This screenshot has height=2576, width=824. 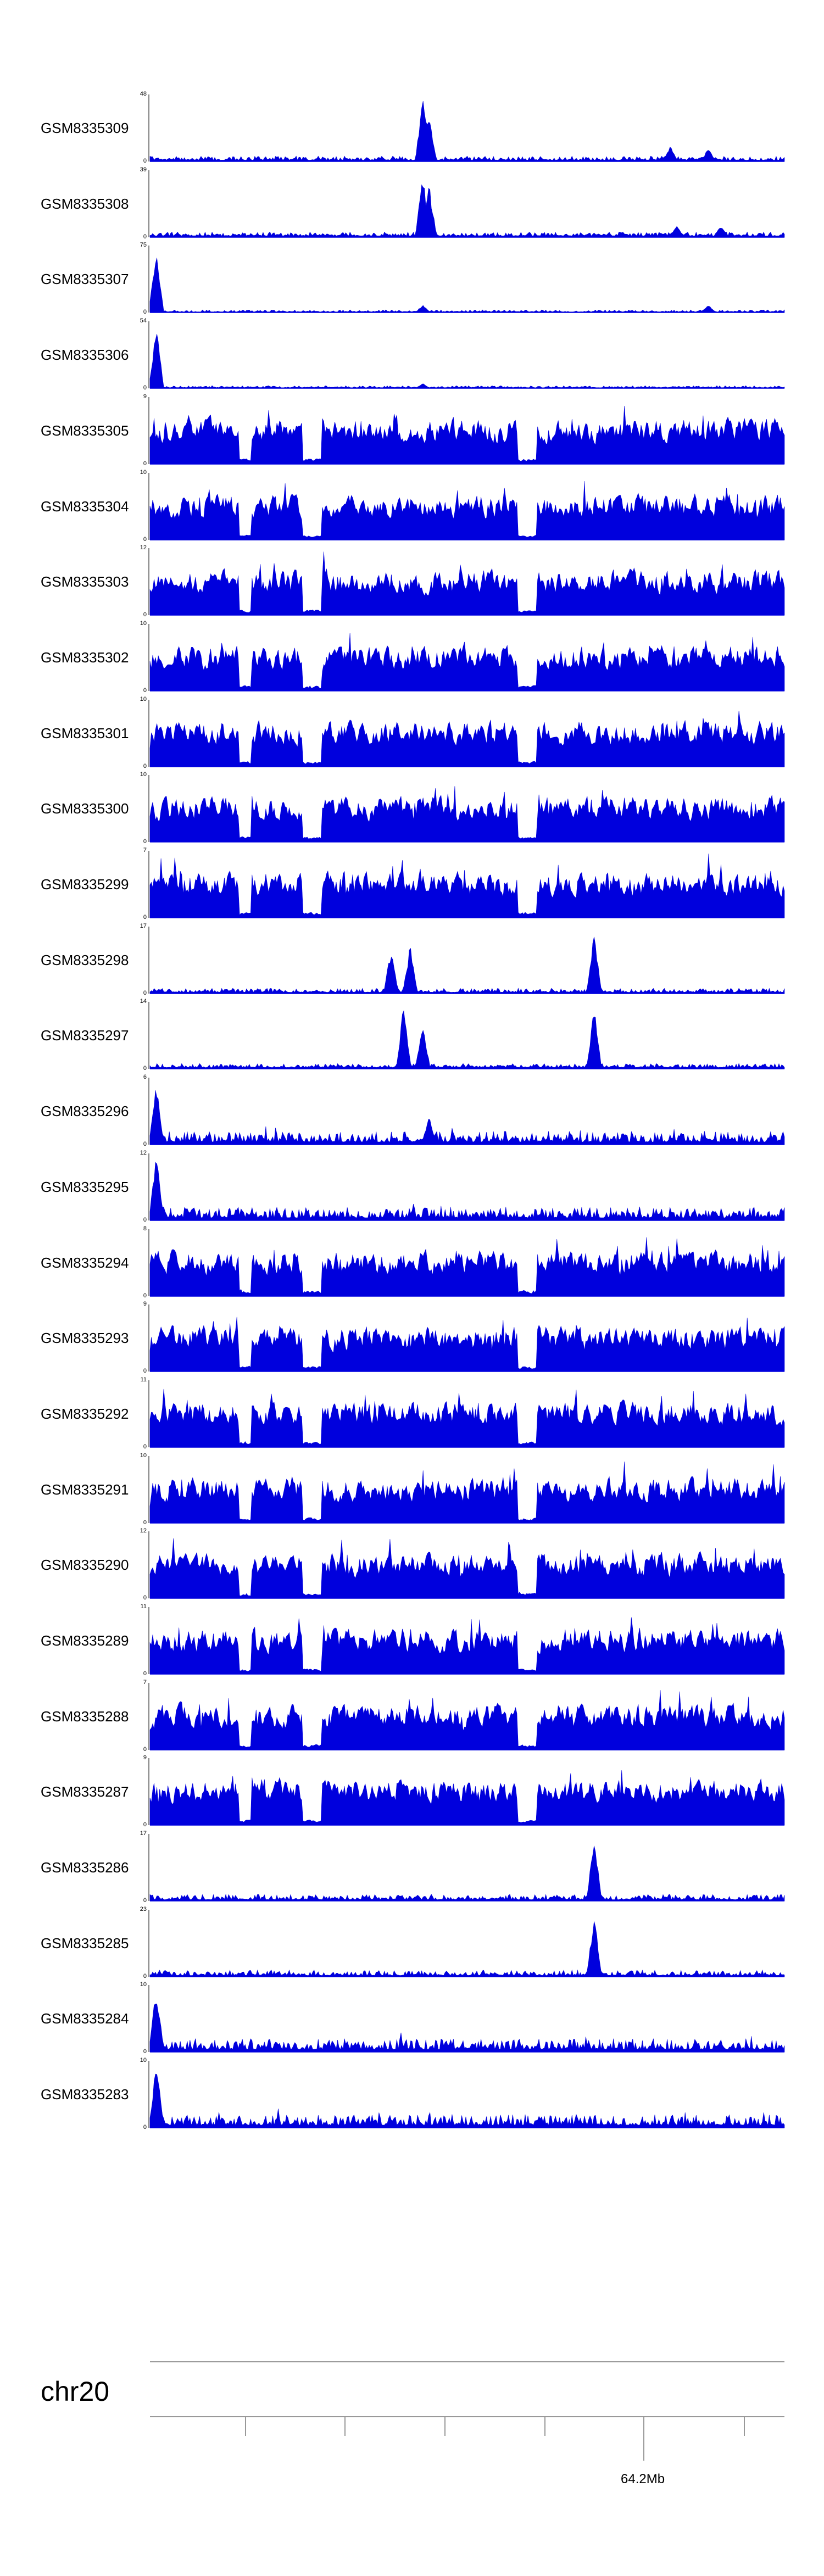 What do you see at coordinates (643, 2479) in the screenshot?
I see `axis-tick-label: 64.2Mb` at bounding box center [643, 2479].